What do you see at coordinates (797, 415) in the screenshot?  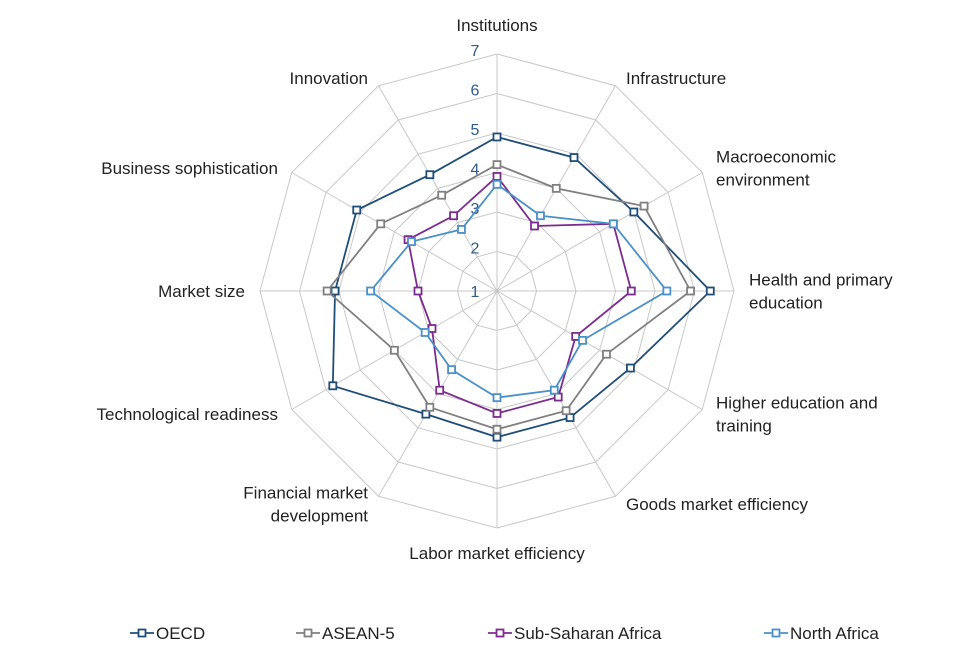 I see `category-label: Higher education and training` at bounding box center [797, 415].